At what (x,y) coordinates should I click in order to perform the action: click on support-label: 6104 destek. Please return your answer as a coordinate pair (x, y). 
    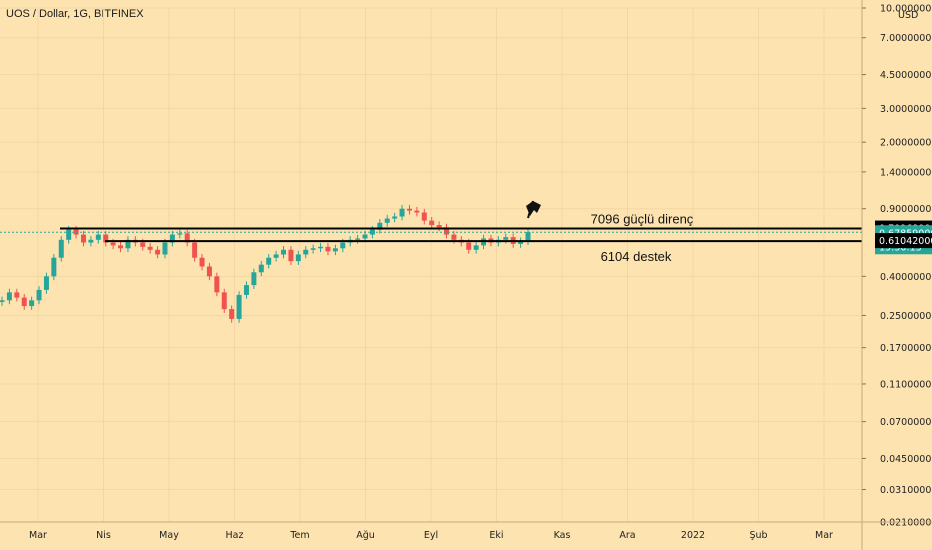
    Looking at the image, I should click on (636, 256).